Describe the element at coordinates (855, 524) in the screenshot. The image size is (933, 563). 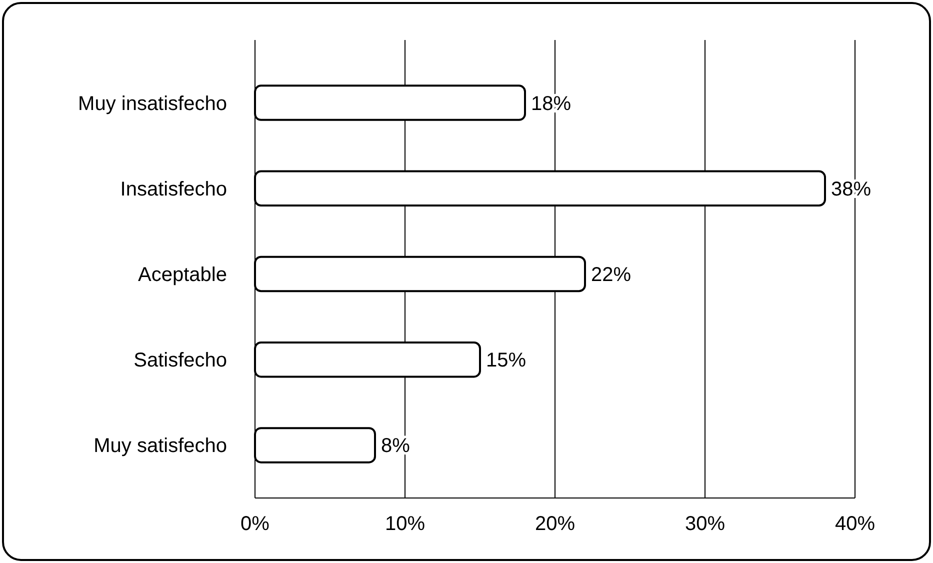
I see `x-tick-label: 40%` at that location.